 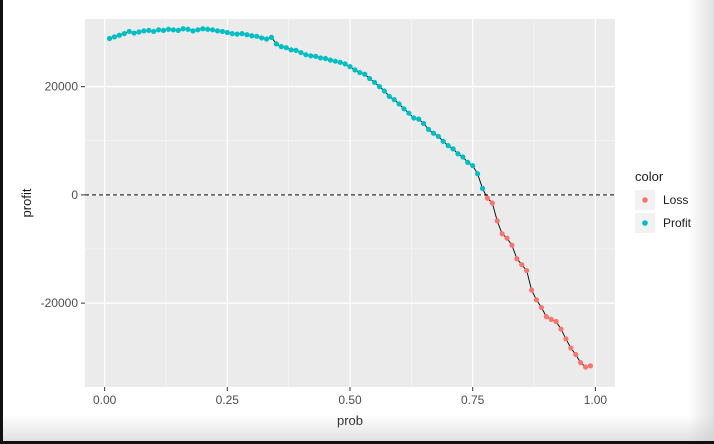 What do you see at coordinates (649, 176) in the screenshot?
I see `legend-title: color` at bounding box center [649, 176].